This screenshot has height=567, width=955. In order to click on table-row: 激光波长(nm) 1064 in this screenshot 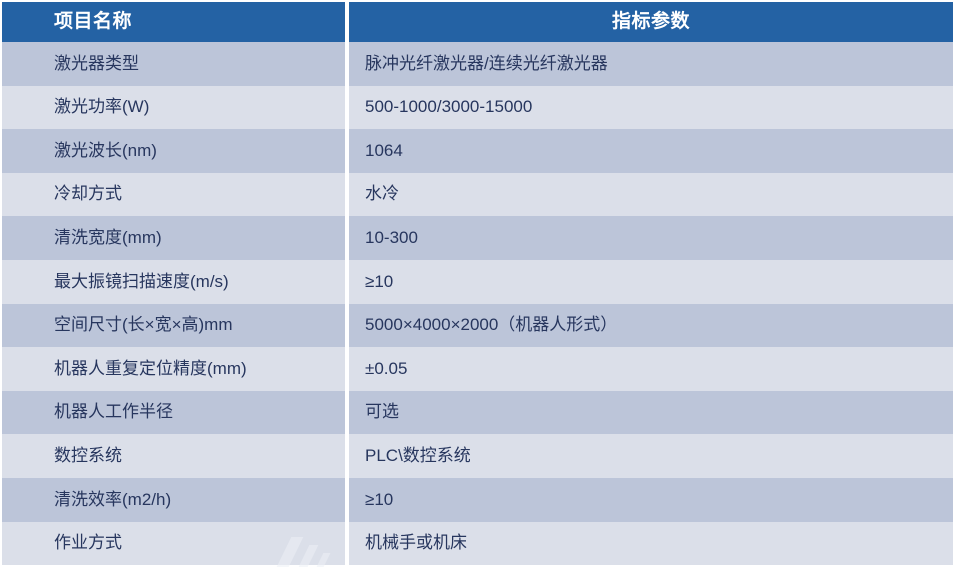, I will do `click(477, 151)`.